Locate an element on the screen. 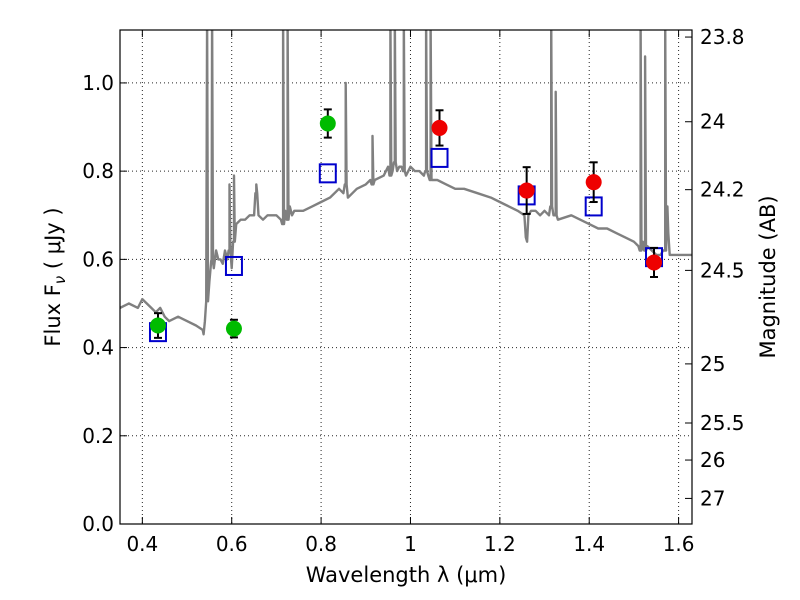 This screenshot has width=800, height=600. x-tick-label: 1.2 is located at coordinates (500, 544).